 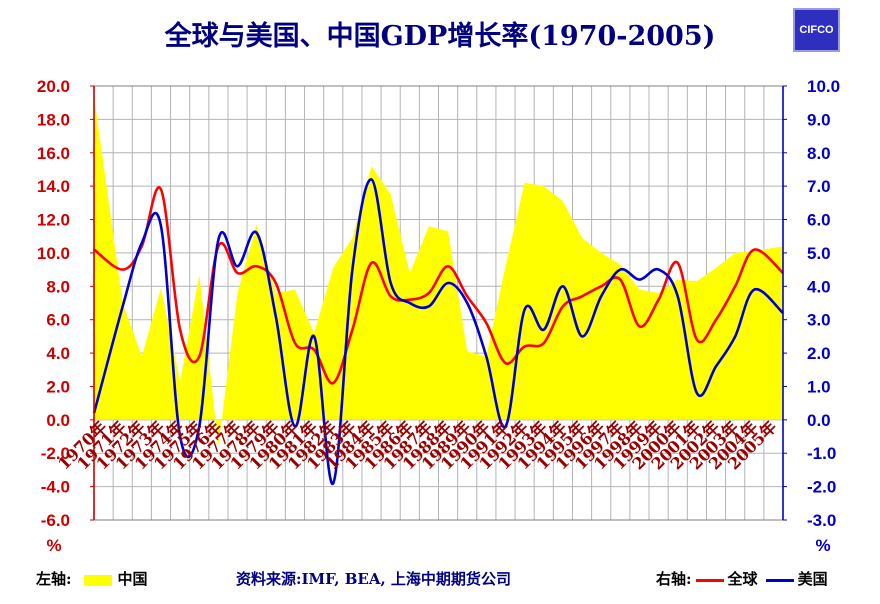 I want to click on right-tick-label: -2.0, so click(x=821, y=487).